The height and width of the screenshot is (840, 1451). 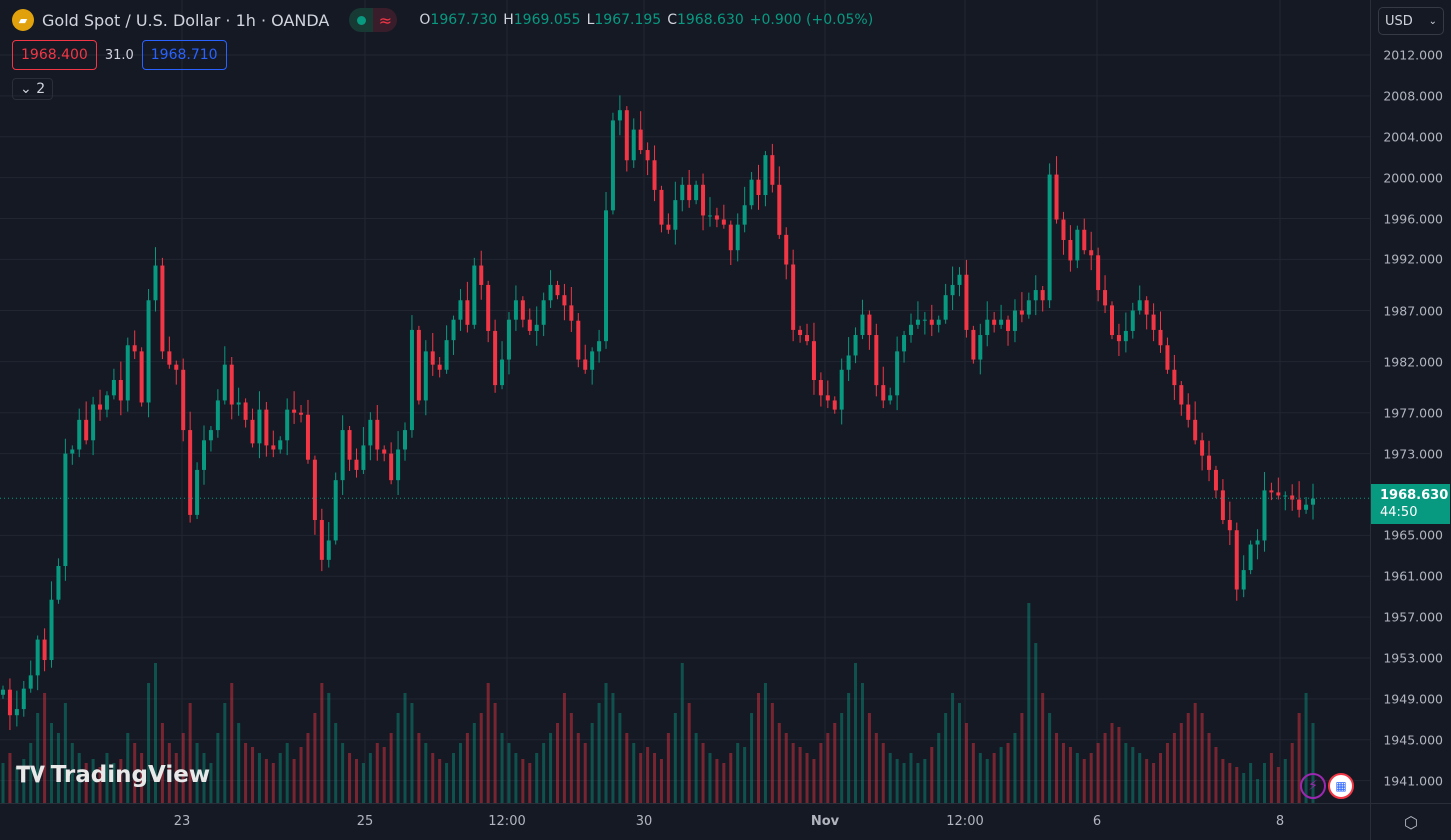 I want to click on buy-button: 1968.710, so click(x=184, y=55).